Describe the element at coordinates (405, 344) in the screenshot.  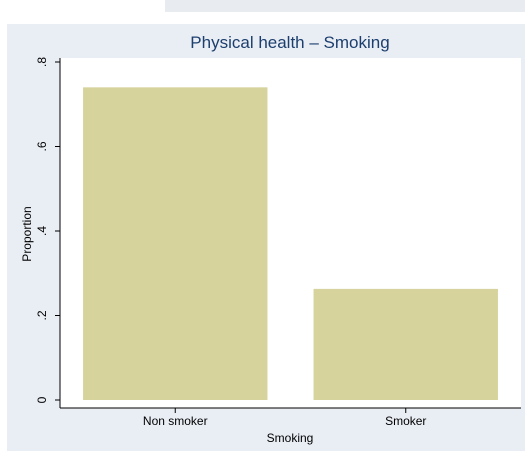
I see `bar-smoker` at that location.